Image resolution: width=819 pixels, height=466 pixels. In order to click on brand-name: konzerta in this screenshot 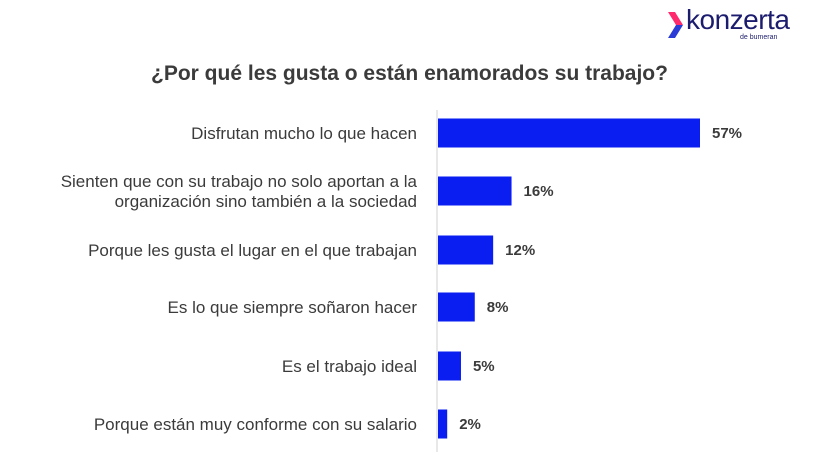, I will do `click(738, 19)`.